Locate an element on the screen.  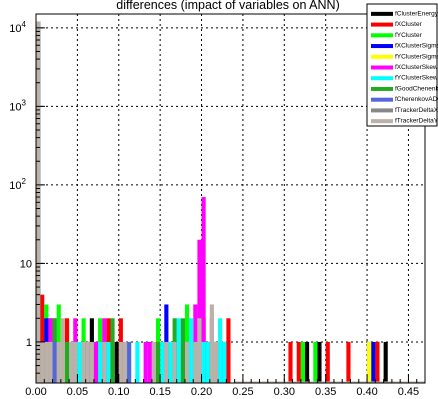
chart-title: differences (impact of variables on ANN) is located at coordinates (227, 6).